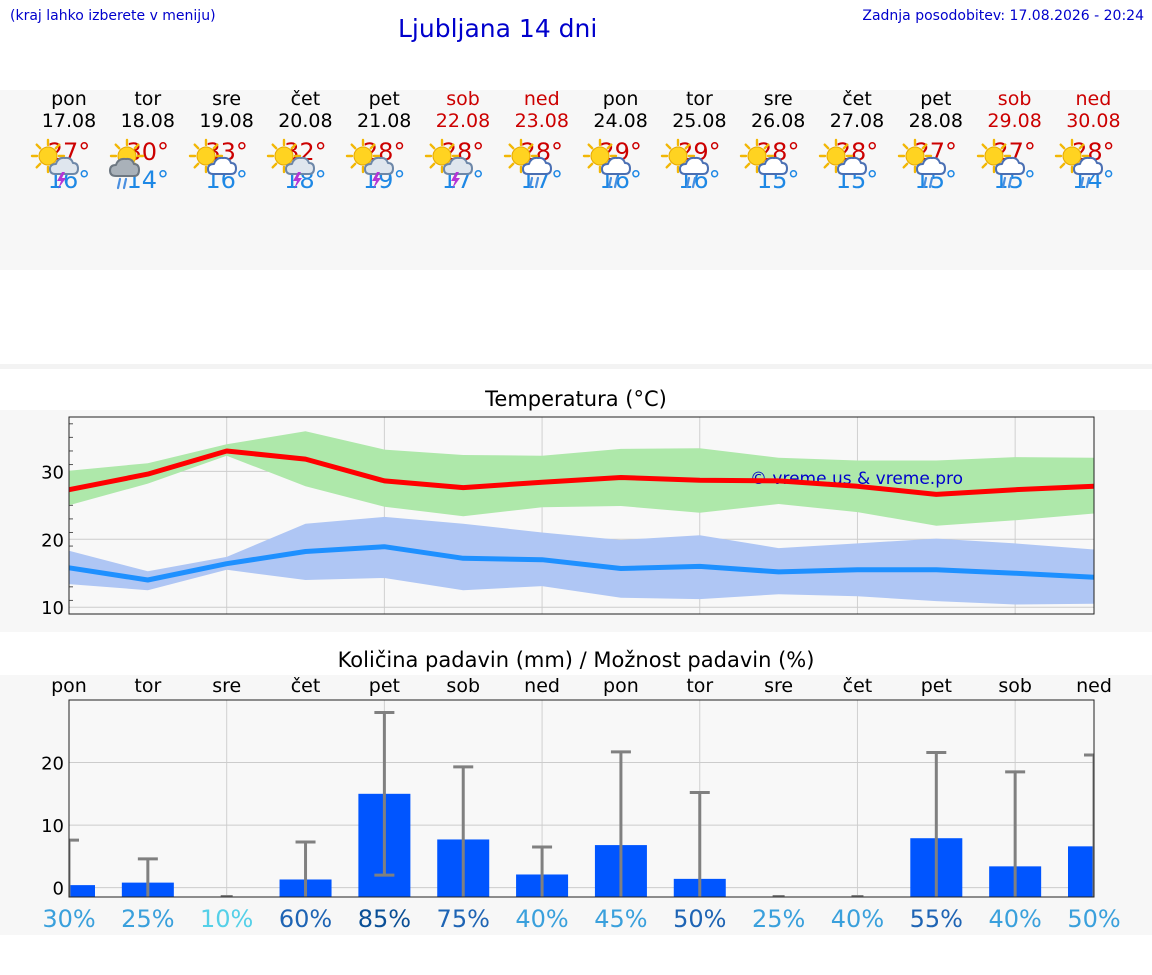 Image resolution: width=1152 pixels, height=975 pixels. I want to click on day-date: 23.08, so click(541, 121).